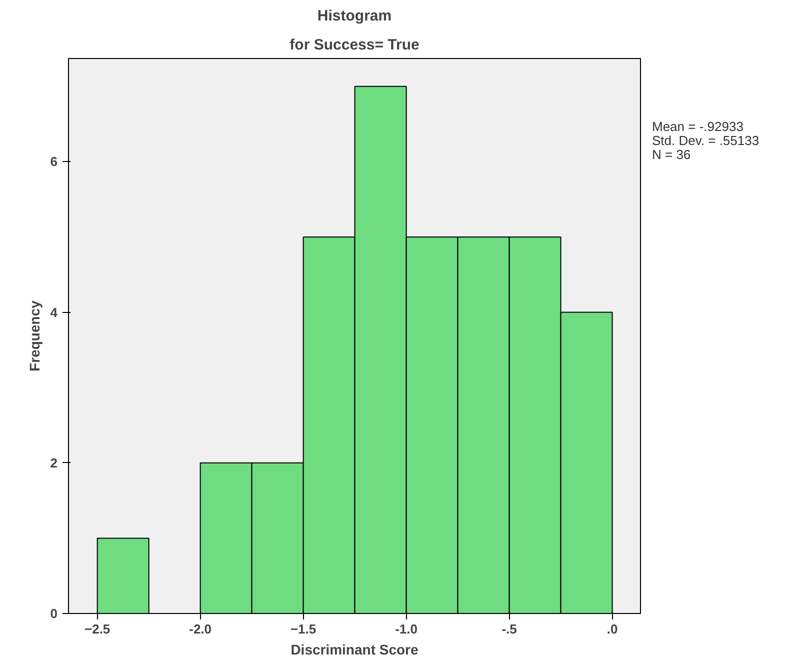  What do you see at coordinates (355, 45) in the screenshot?
I see `chart-subtitle: for Success= True` at bounding box center [355, 45].